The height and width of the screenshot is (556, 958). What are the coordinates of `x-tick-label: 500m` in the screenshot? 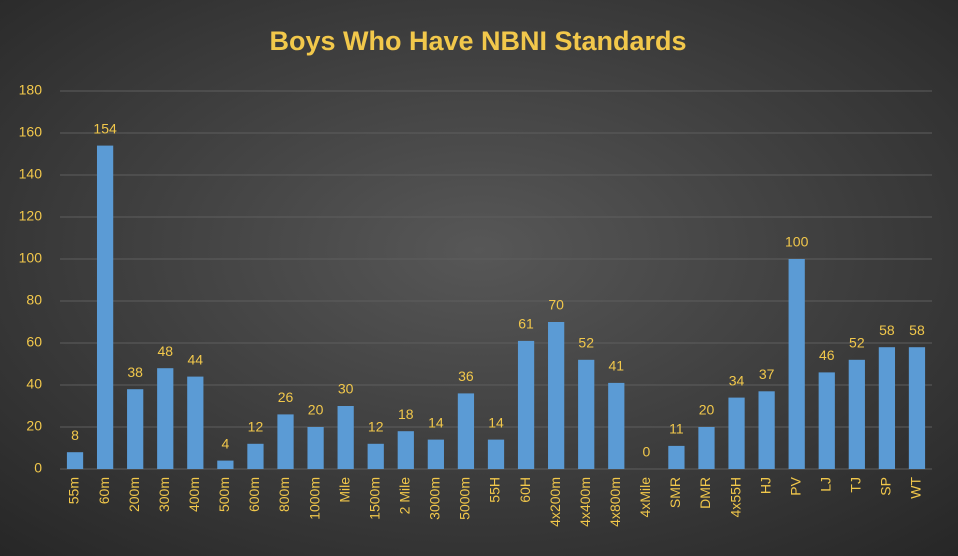 It's located at (224, 494).